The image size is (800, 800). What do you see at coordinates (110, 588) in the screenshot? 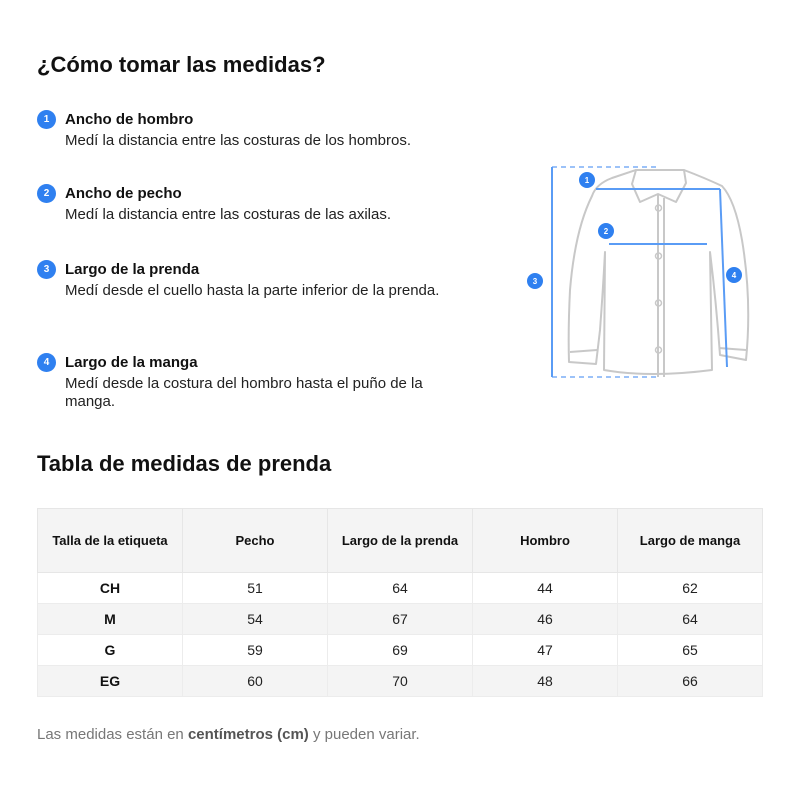
I see `size-label-cell: CH` at bounding box center [110, 588].